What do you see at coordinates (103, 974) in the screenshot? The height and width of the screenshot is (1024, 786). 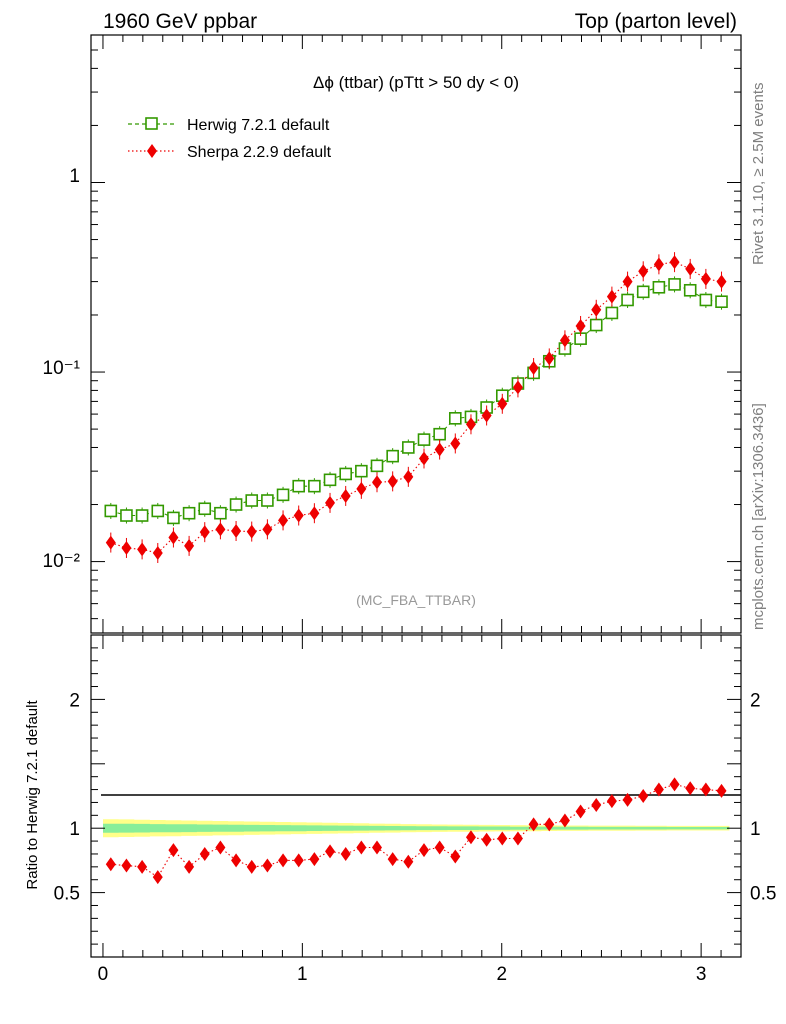 I see `xtick-label: 0` at bounding box center [103, 974].